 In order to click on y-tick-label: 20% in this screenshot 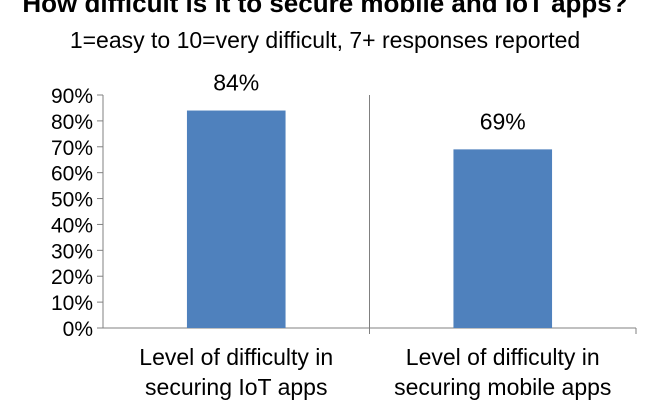, I will do `click(72, 277)`.